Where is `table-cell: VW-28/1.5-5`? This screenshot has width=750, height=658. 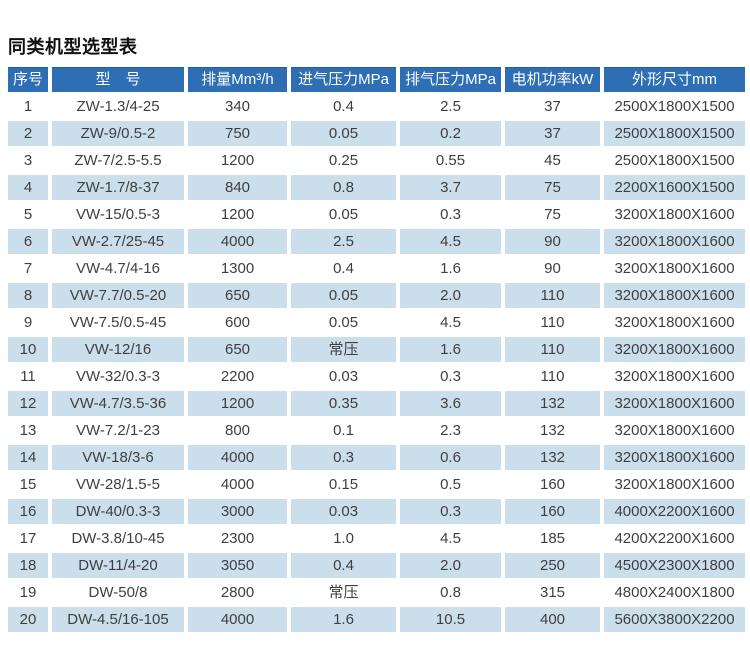 table-cell: VW-28/1.5-5 is located at coordinates (118, 484).